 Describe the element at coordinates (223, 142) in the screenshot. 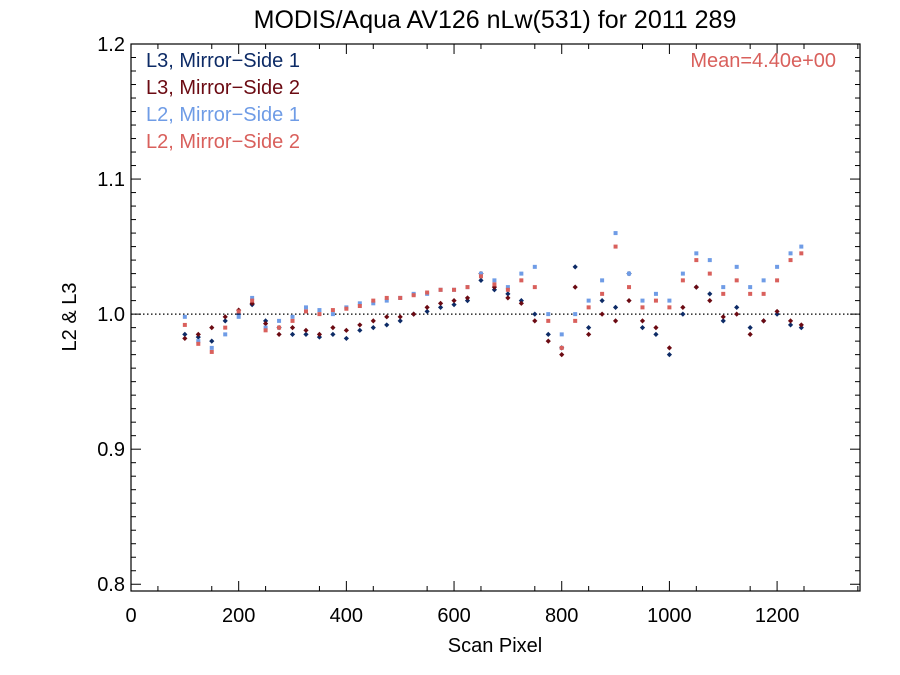

I see `legend-entry: L2, Mirror−Side 2` at that location.